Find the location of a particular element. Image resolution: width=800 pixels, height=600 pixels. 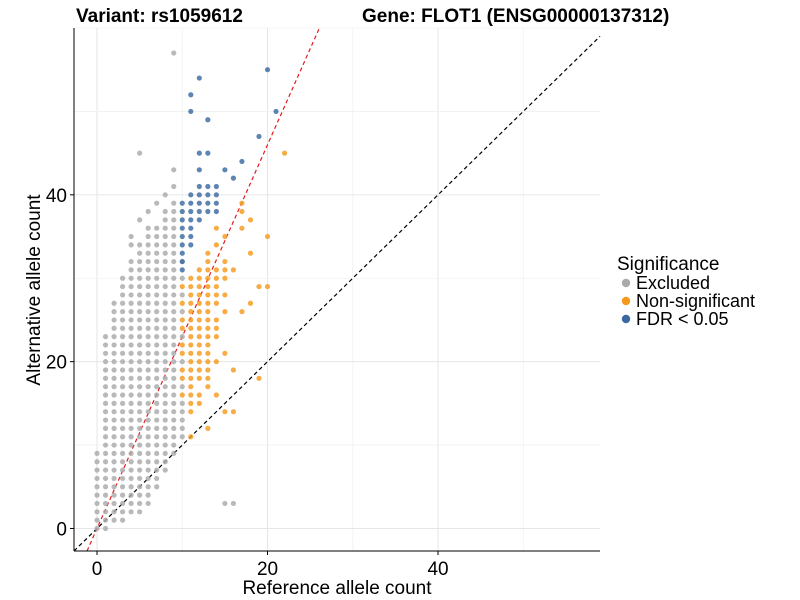

y-tick-label: 20 is located at coordinates (56, 363).